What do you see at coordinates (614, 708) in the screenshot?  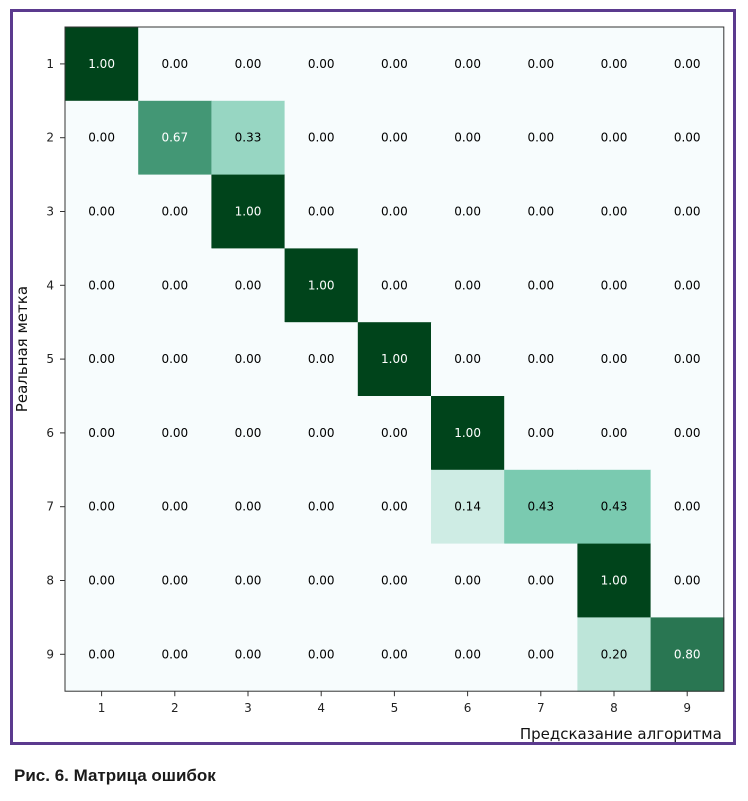 I see `x-tick-label: 8` at bounding box center [614, 708].